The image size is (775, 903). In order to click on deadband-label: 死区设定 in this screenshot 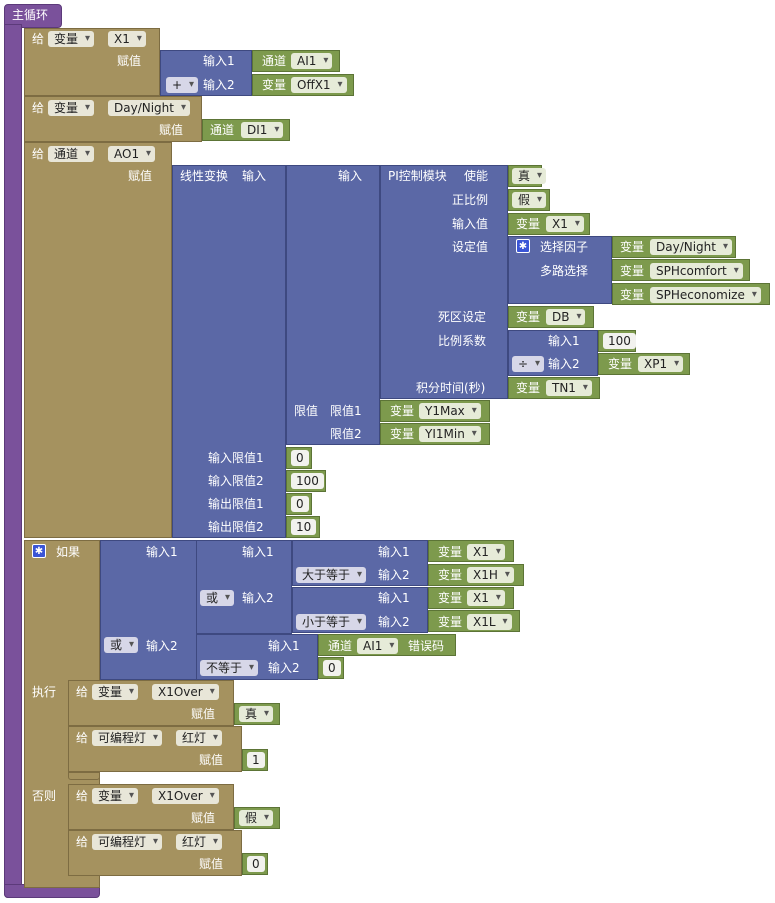, I will do `click(462, 317)`.